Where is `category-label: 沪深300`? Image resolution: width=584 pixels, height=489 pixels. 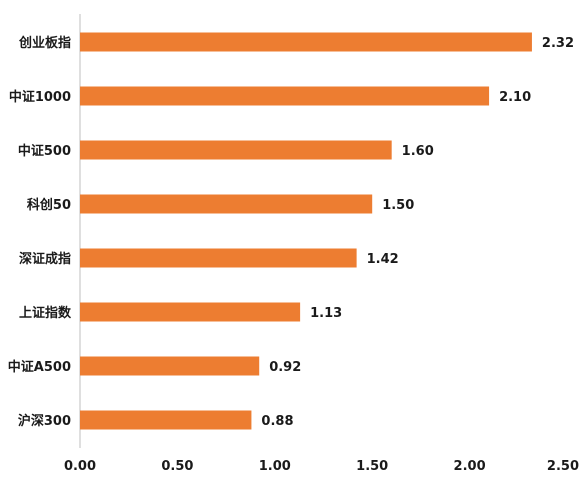
category-label: 沪深300 is located at coordinates (44, 421).